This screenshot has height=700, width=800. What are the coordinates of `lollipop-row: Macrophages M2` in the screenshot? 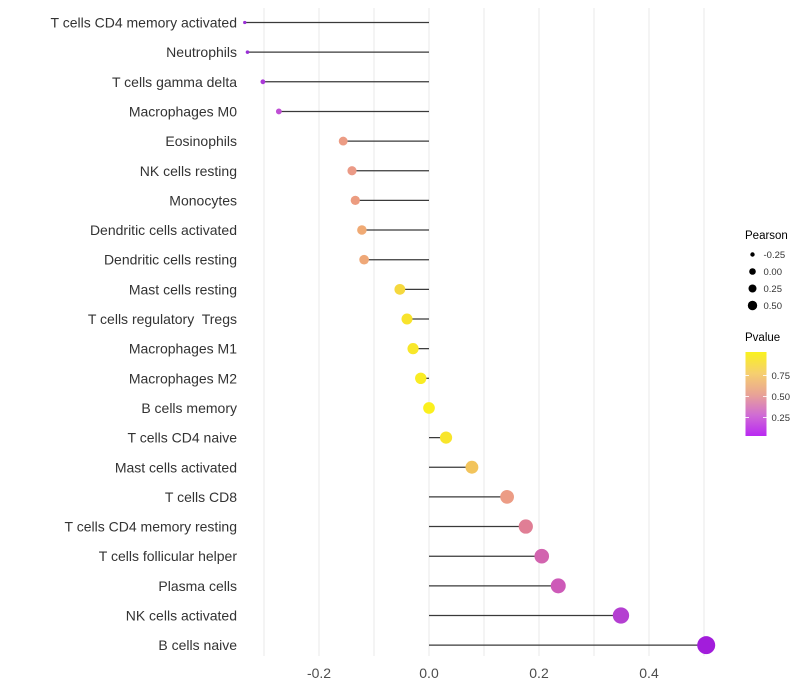 It's located at (279, 378).